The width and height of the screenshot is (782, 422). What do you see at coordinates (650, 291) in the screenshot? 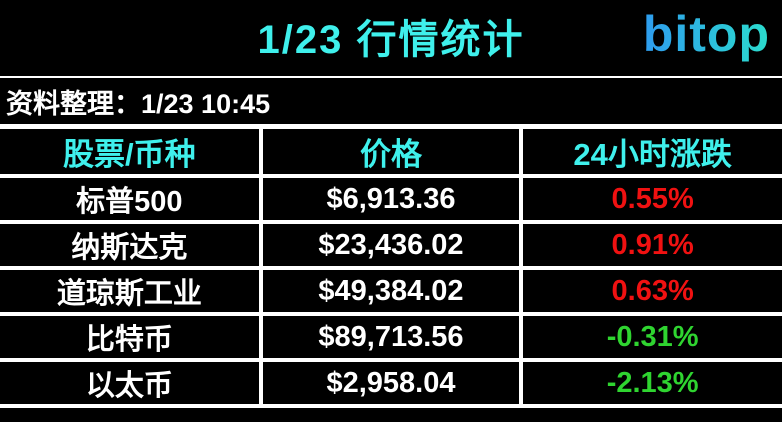
I see `asset-change: 0.63%` at bounding box center [650, 291].